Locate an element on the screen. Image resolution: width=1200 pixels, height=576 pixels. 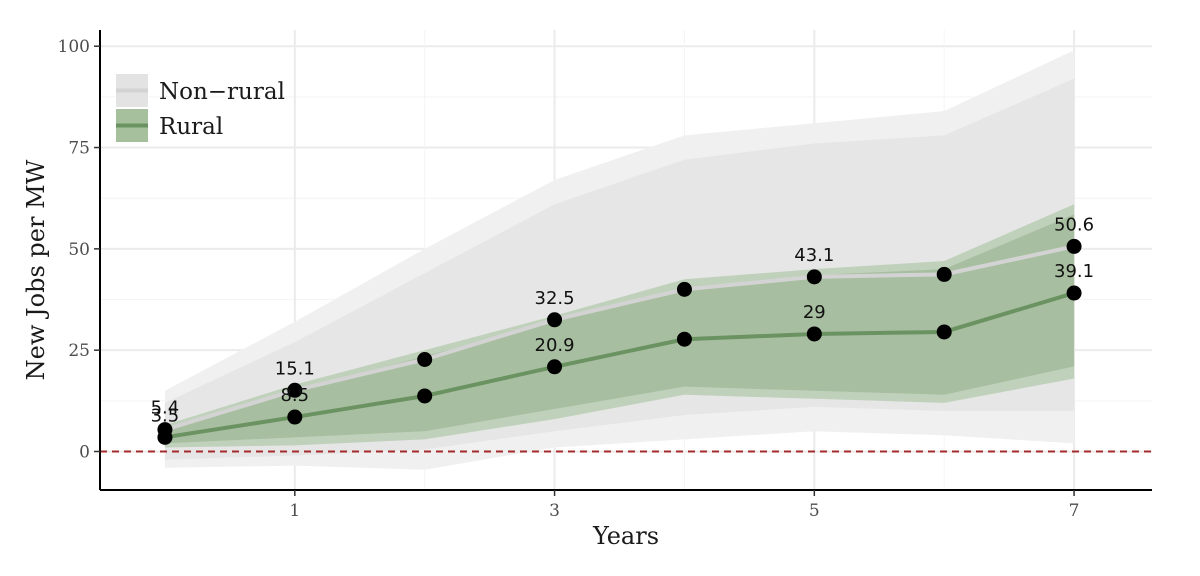
x-tick-label: 3 is located at coordinates (554, 511).